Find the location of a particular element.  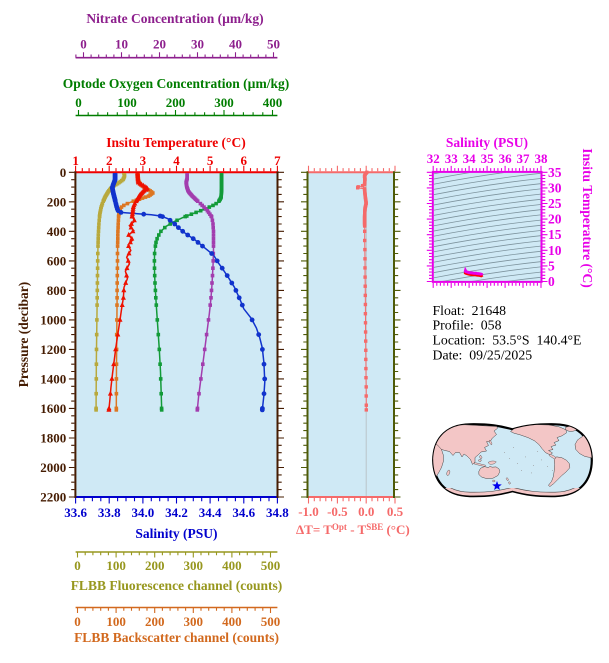

svg-text: 2000 is located at coordinates (53, 467).